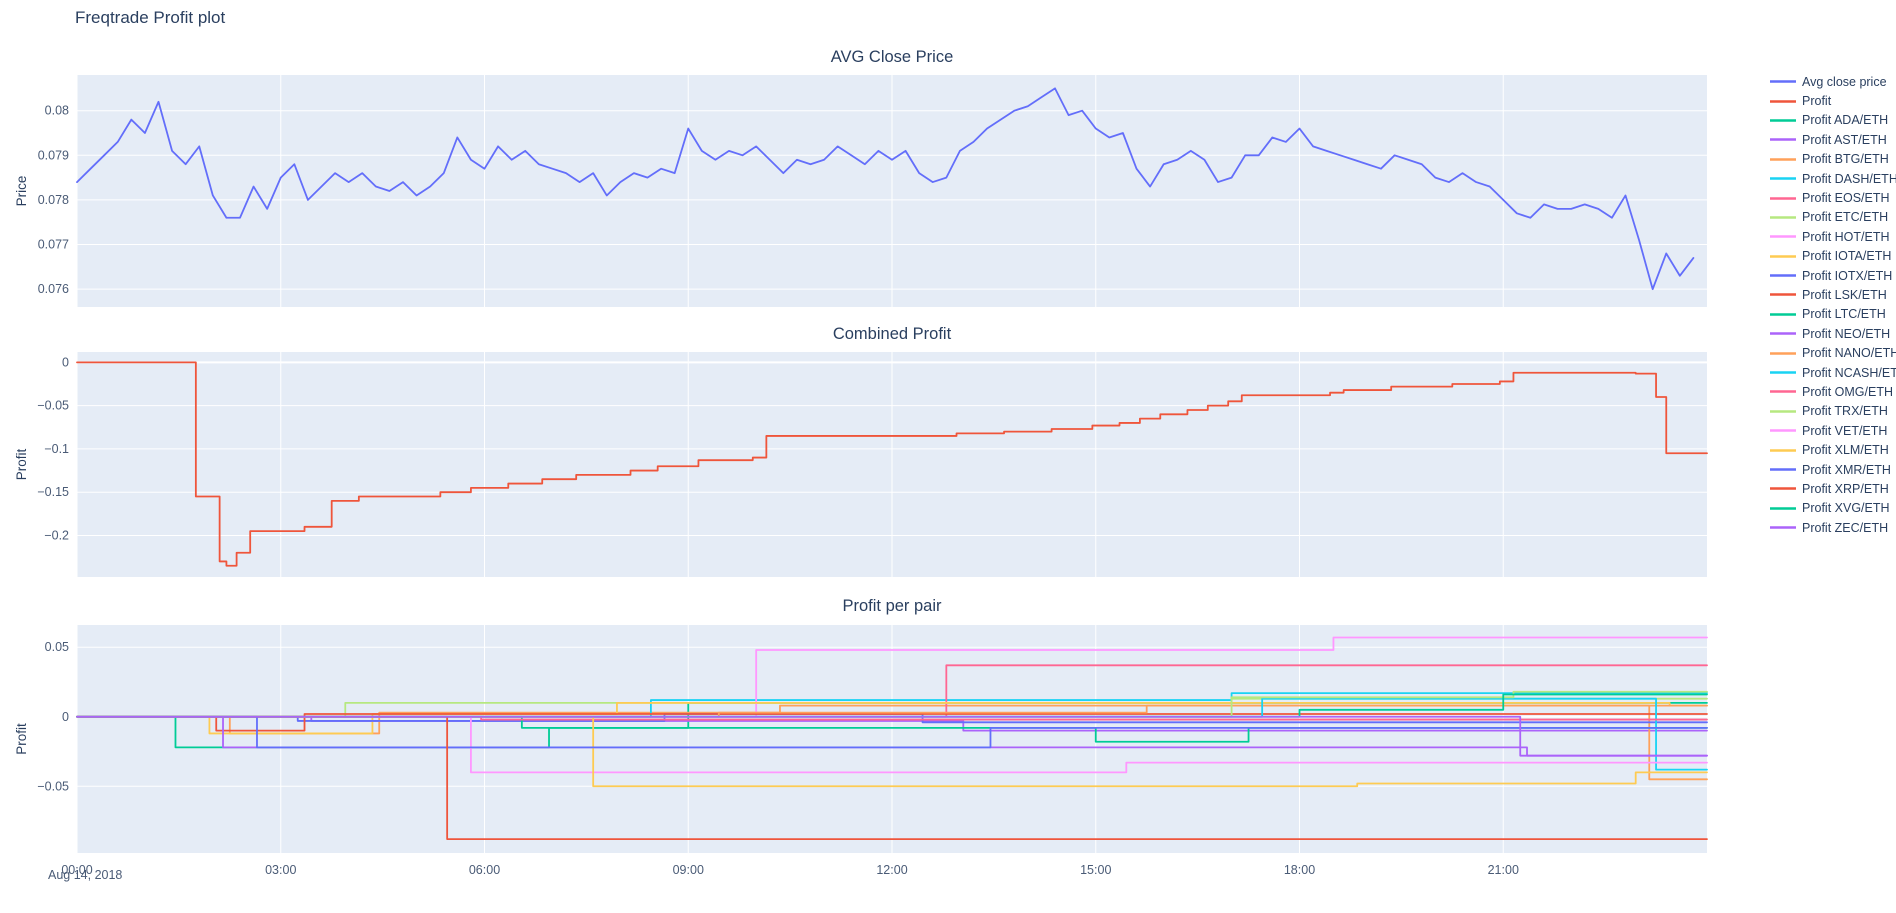 This screenshot has width=1896, height=913. What do you see at coordinates (56, 535) in the screenshot?
I see `y-tick-label: −0.2` at bounding box center [56, 535].